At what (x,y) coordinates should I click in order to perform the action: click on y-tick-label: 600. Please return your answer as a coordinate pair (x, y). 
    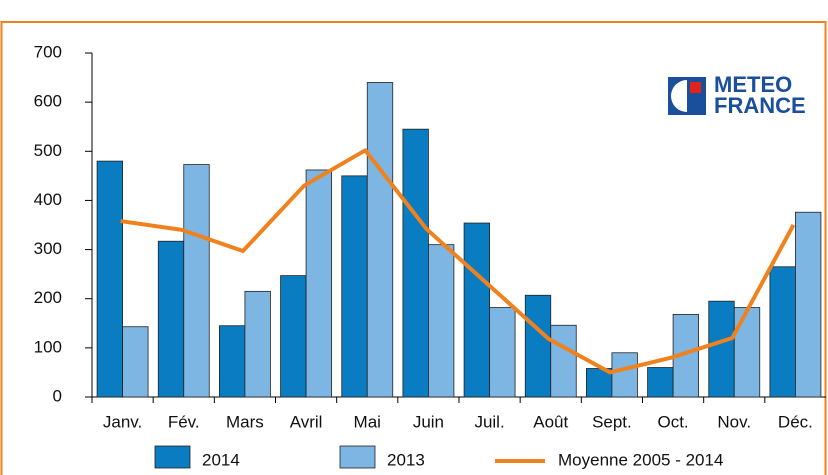
    Looking at the image, I should click on (48, 101).